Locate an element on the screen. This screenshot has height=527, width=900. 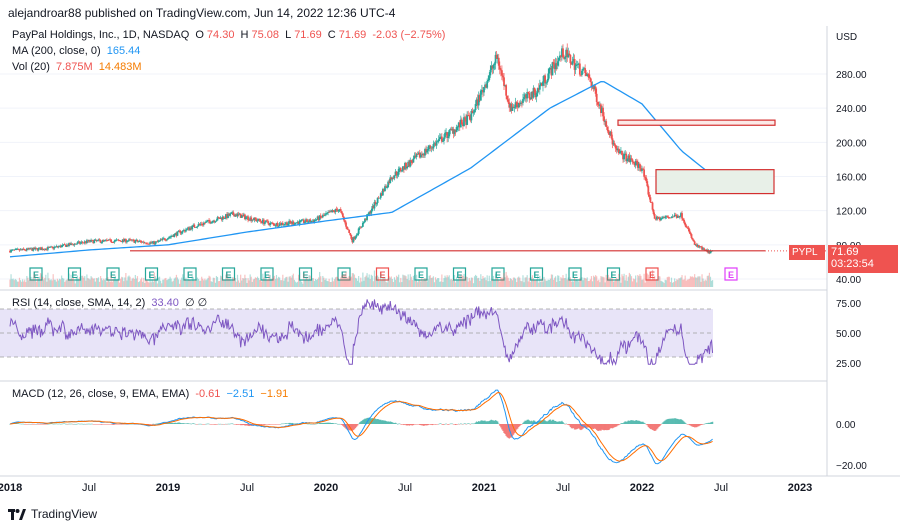
ma-label: MA (200, close, 0) is located at coordinates (56, 51).